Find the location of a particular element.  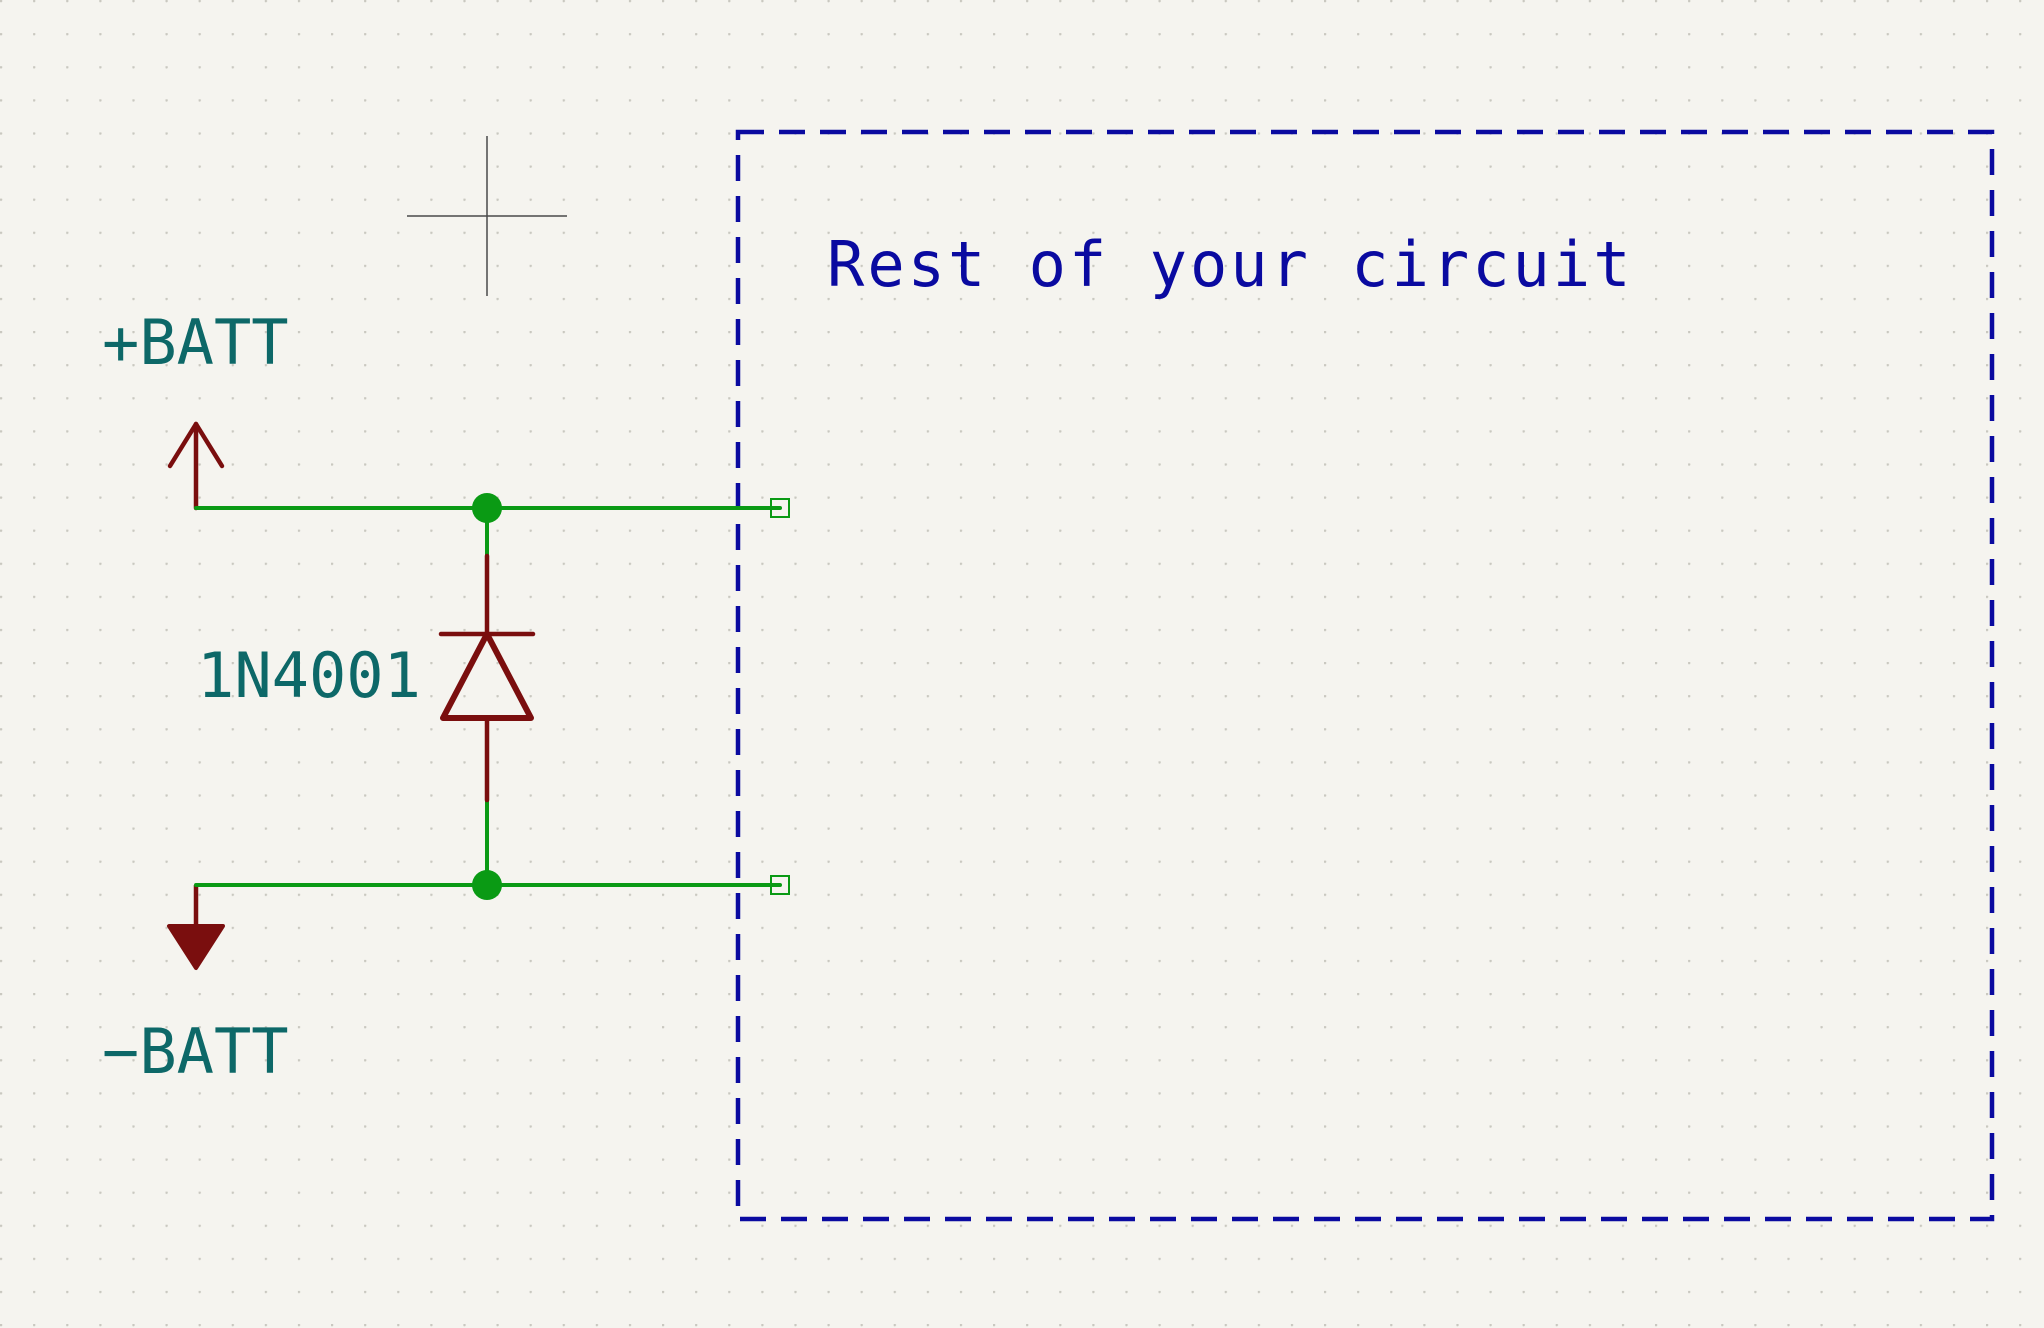

power-positive-symbol: +BATT is located at coordinates (195, 408).